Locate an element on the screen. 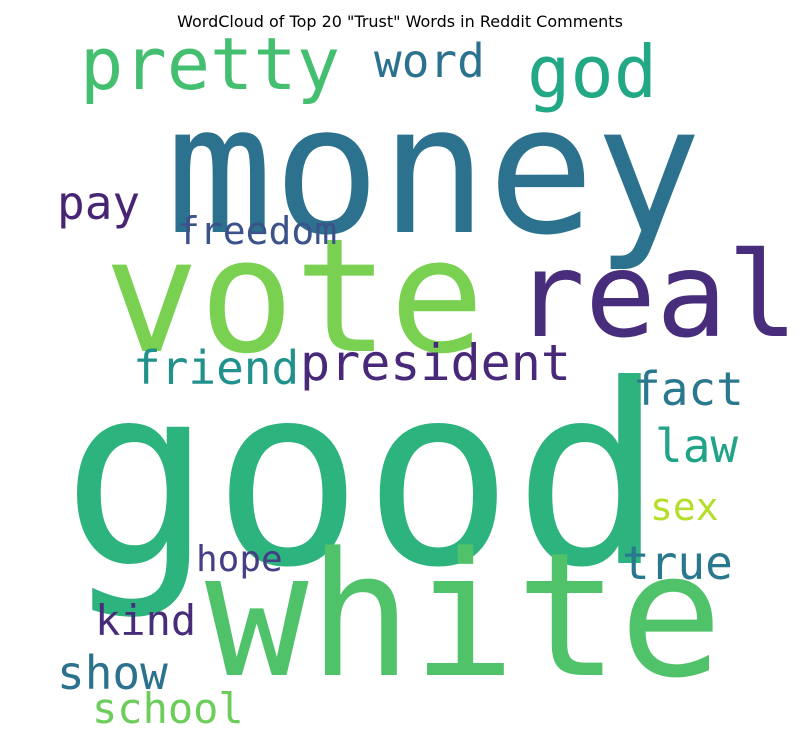 The image size is (800, 746). word-fact: fact is located at coordinates (688, 389).